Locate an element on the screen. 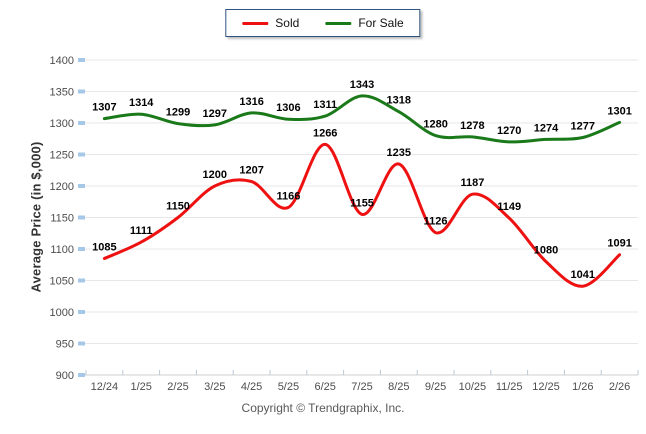 This screenshot has width=646, height=434. svg-text: 1085 is located at coordinates (104, 248).